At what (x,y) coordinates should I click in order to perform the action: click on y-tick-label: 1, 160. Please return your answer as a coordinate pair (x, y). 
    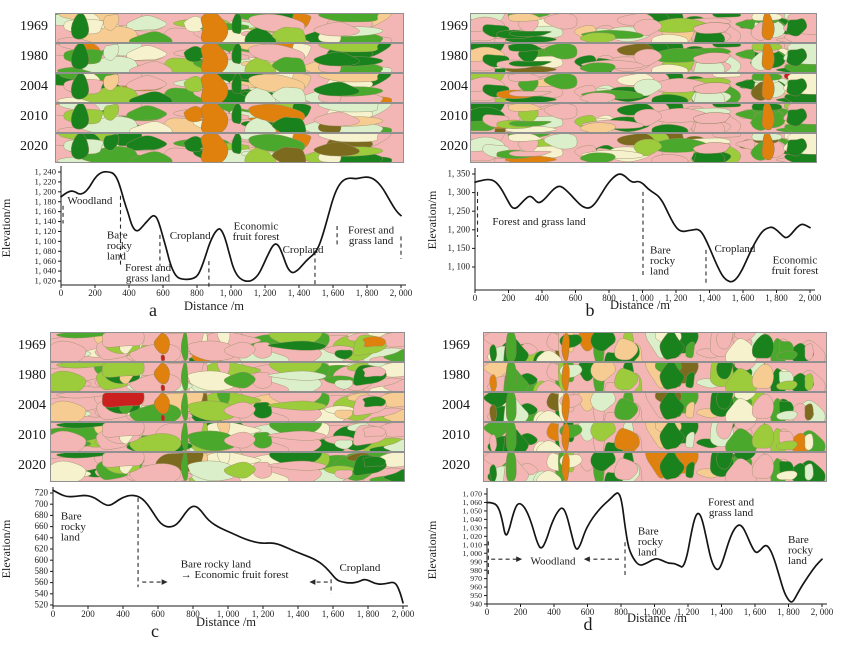
    Looking at the image, I should click on (45, 211).